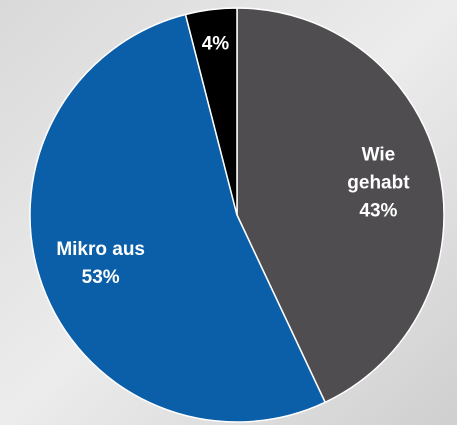 The width and height of the screenshot is (457, 425). What do you see at coordinates (379, 154) in the screenshot?
I see `label-line: Wie` at bounding box center [379, 154].